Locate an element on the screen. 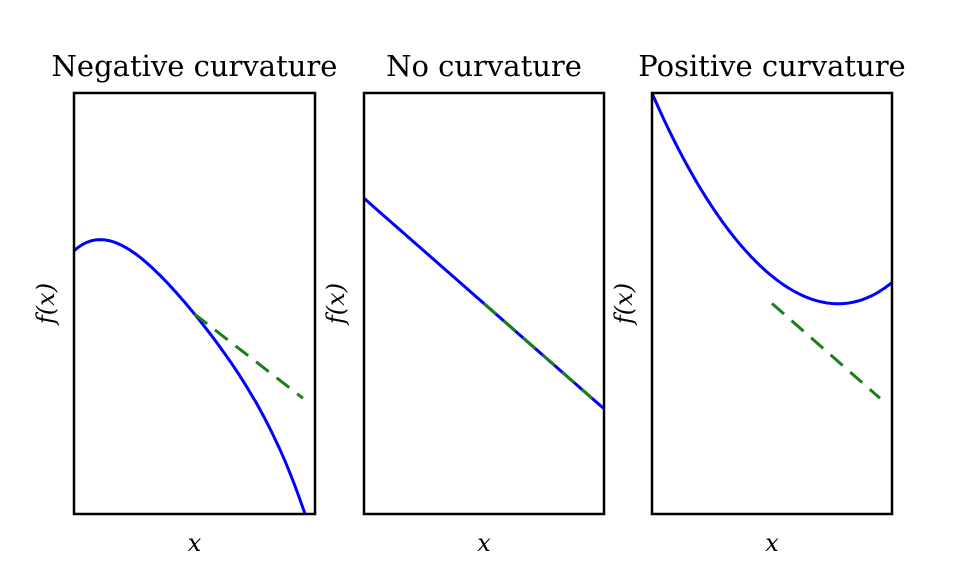 The image size is (976, 582). panel-title-negative: Negative curvature is located at coordinates (195, 66).